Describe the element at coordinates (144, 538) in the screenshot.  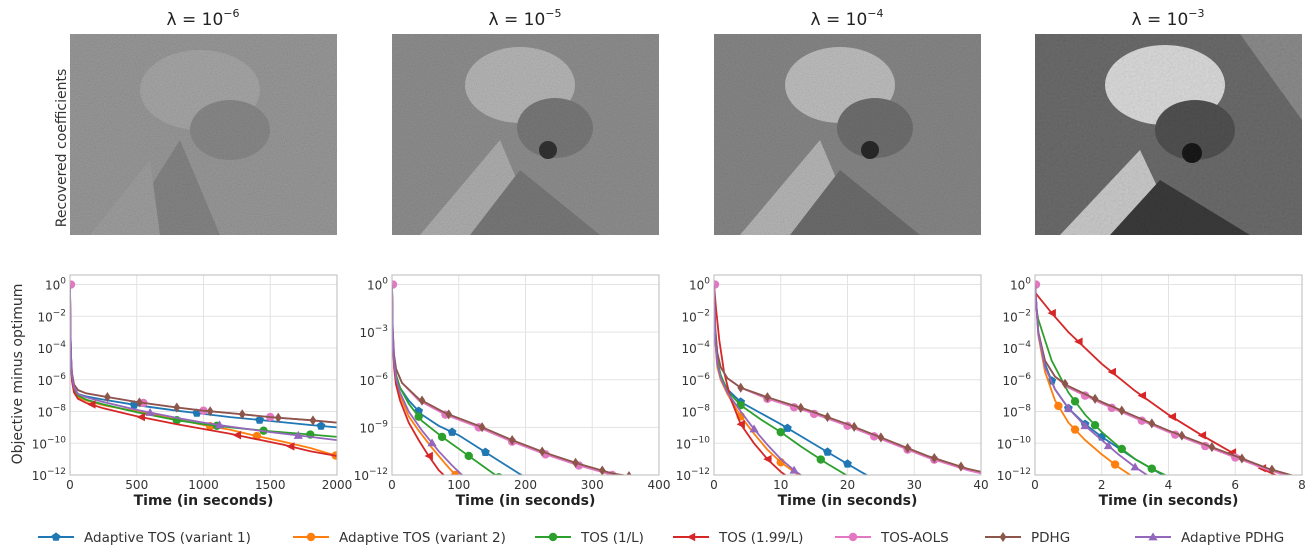
I see `legend-item: Adaptive TOS (variant 1)` at that location.